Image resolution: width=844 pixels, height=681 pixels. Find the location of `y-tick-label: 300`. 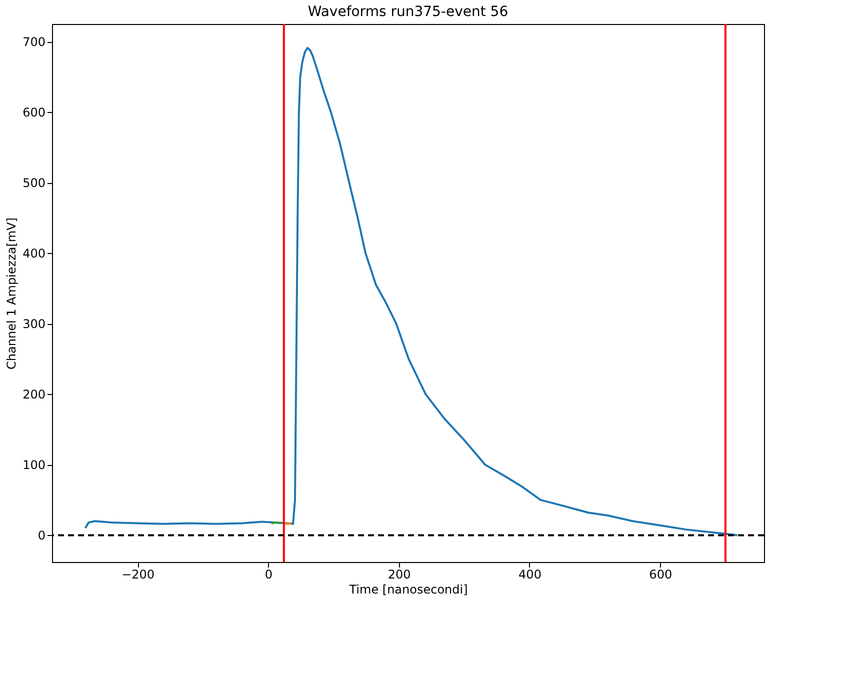

y-tick-label: 300 is located at coordinates (34, 324).